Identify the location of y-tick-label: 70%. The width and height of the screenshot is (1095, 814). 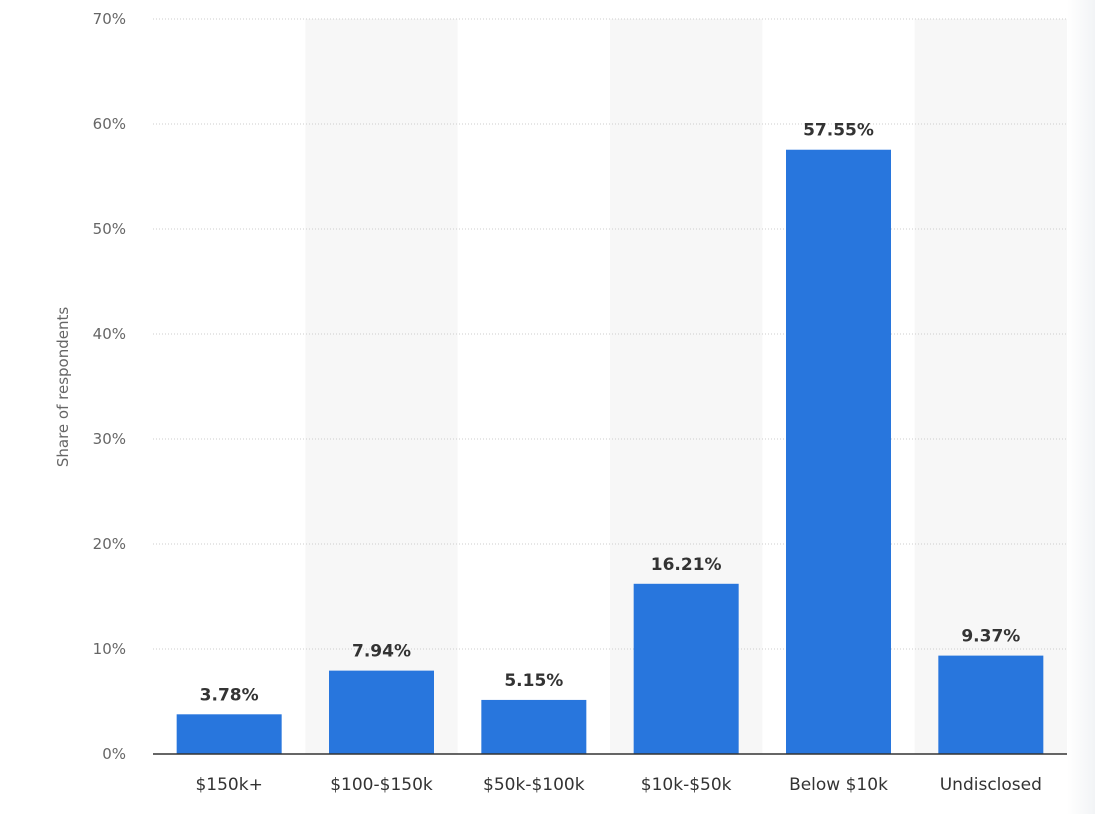
(109, 19).